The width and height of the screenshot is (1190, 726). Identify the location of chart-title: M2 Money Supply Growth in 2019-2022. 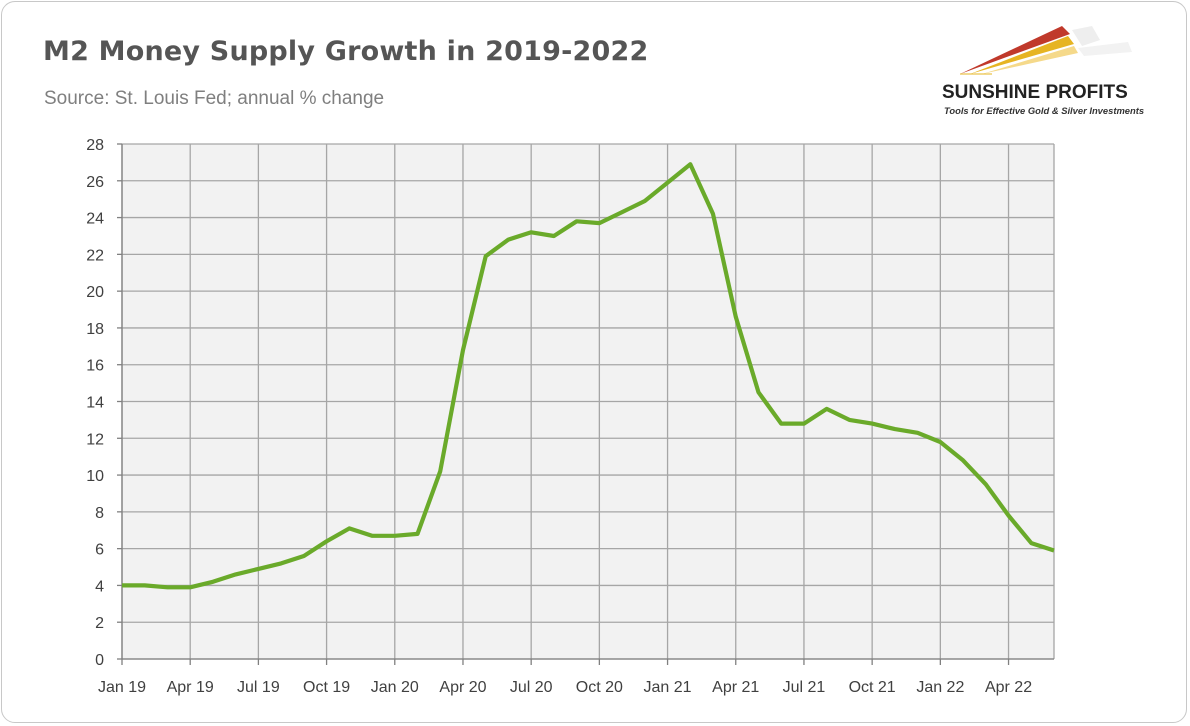
(346, 51).